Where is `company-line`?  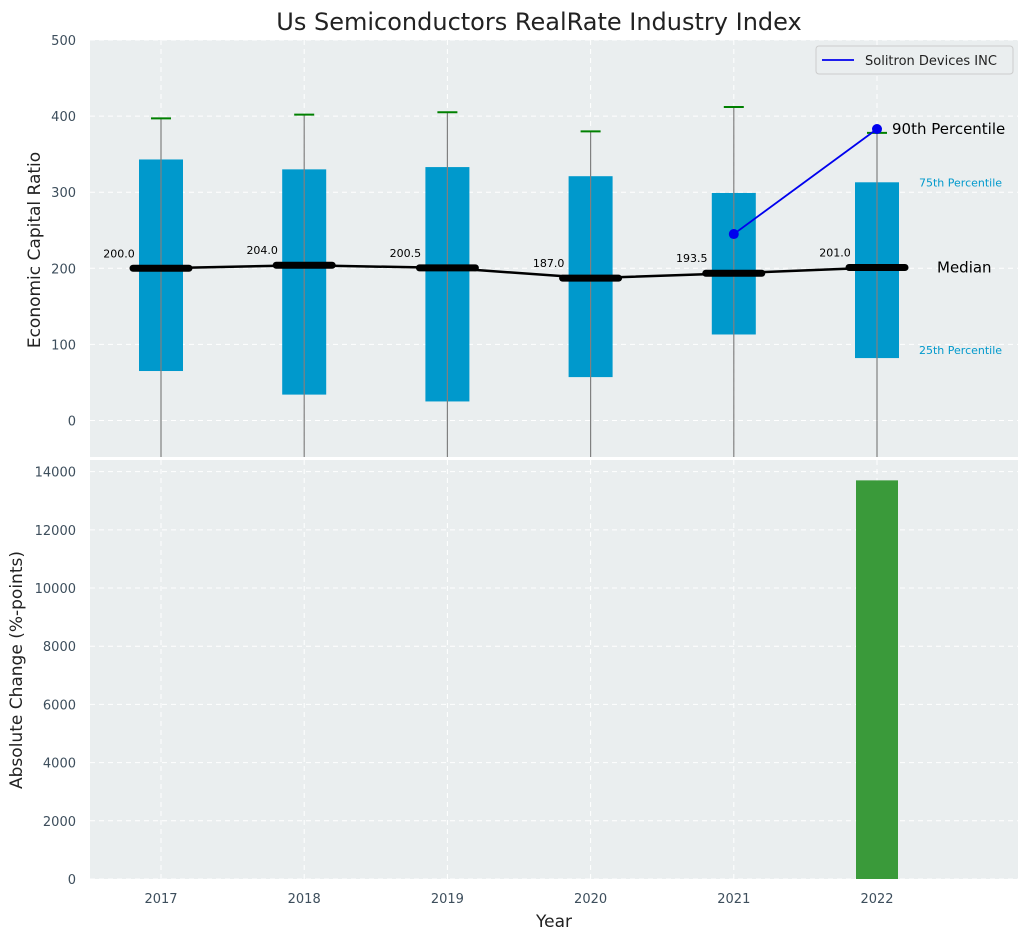
company-line is located at coordinates (805, 181).